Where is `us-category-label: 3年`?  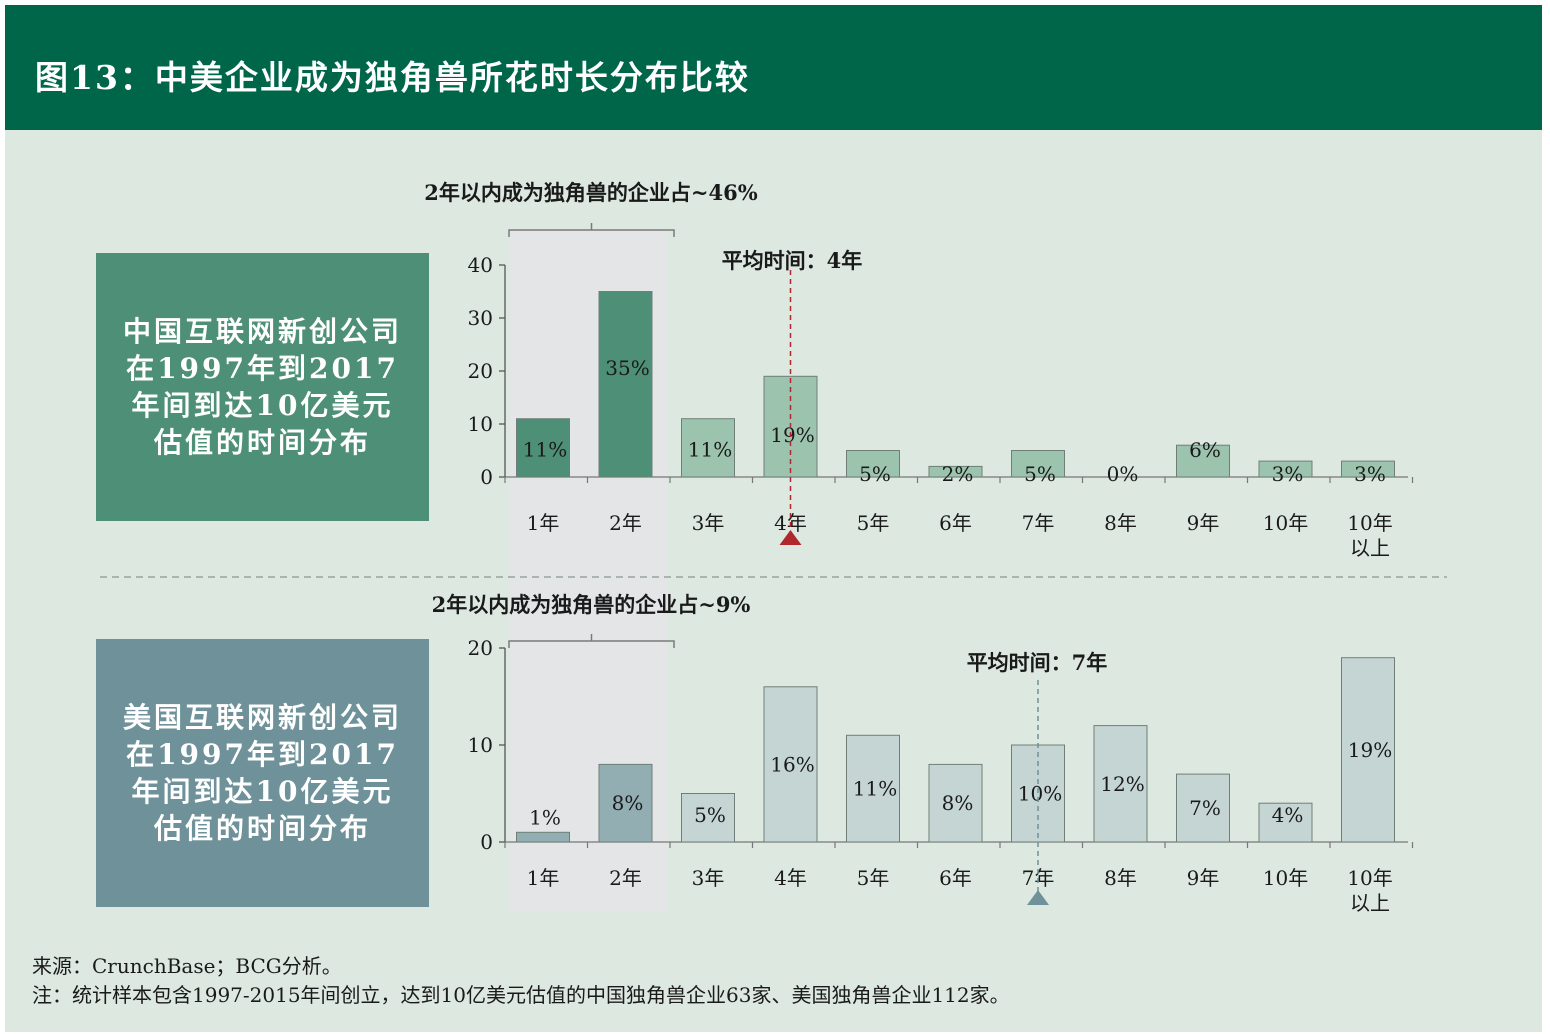 us-category-label: 3年 is located at coordinates (708, 878).